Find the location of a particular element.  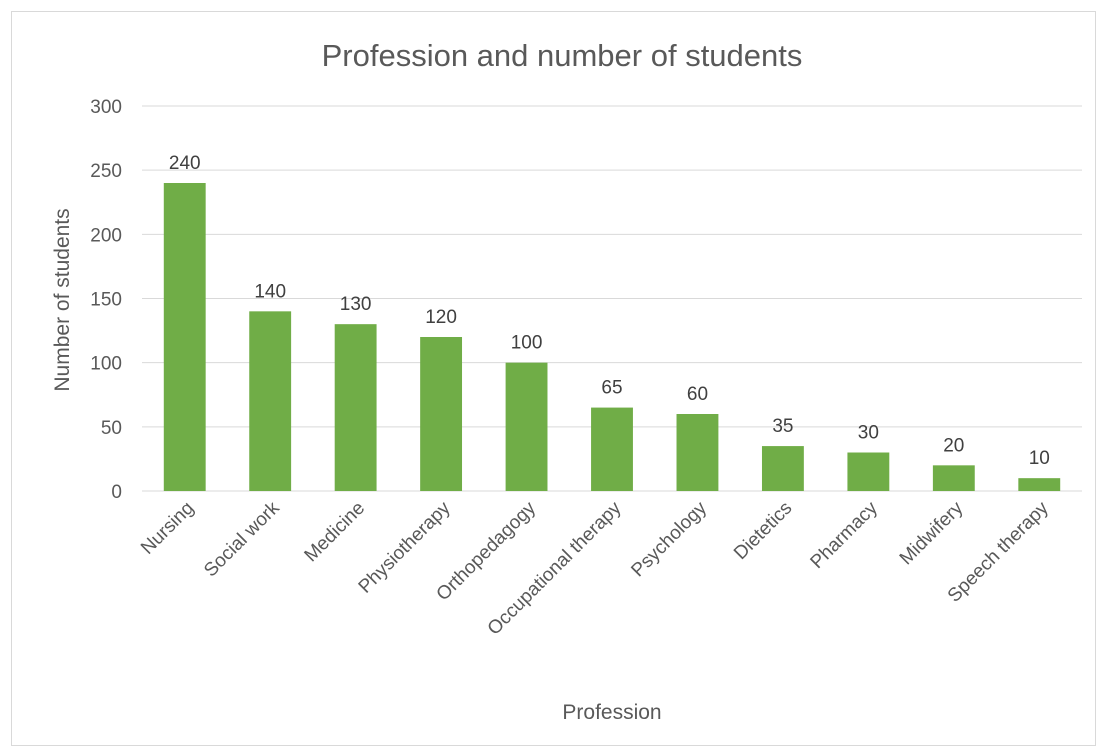

y-tick-label: 300 is located at coordinates (106, 107).